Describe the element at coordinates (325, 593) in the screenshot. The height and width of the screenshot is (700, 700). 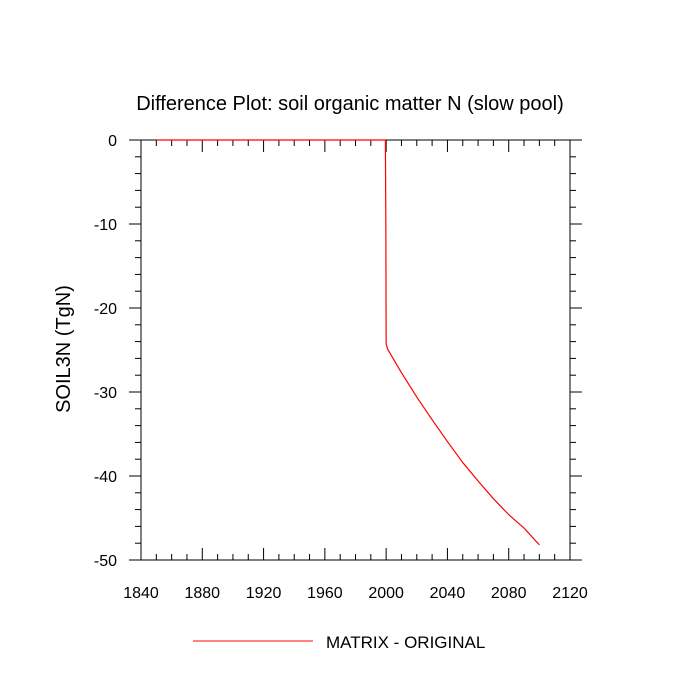
I see `x-tick-label: 1960` at that location.